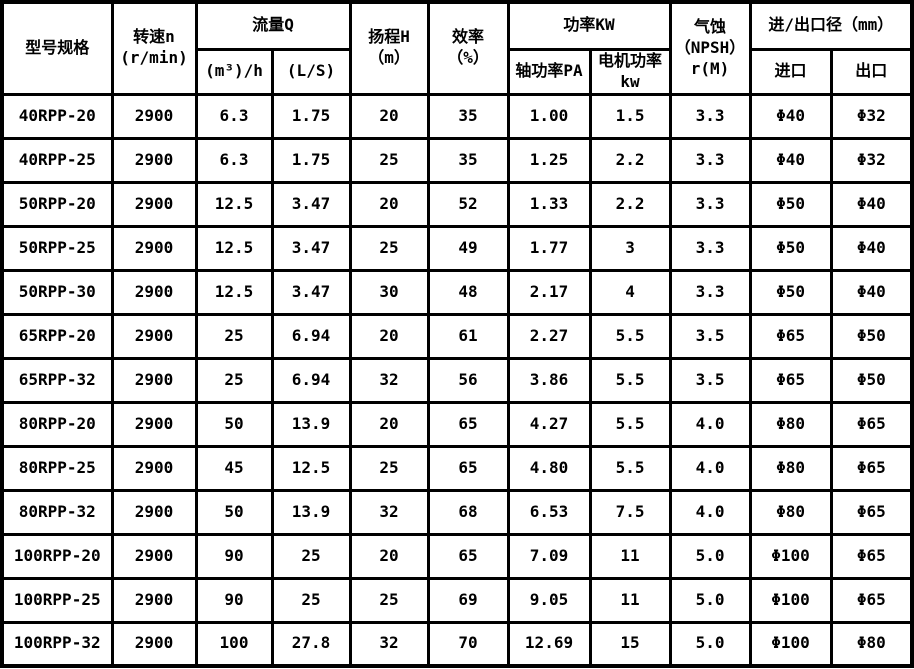 This screenshot has height=669, width=914. Describe the element at coordinates (871, 248) in the screenshot. I see `cell-outlet: Φ40` at that location.